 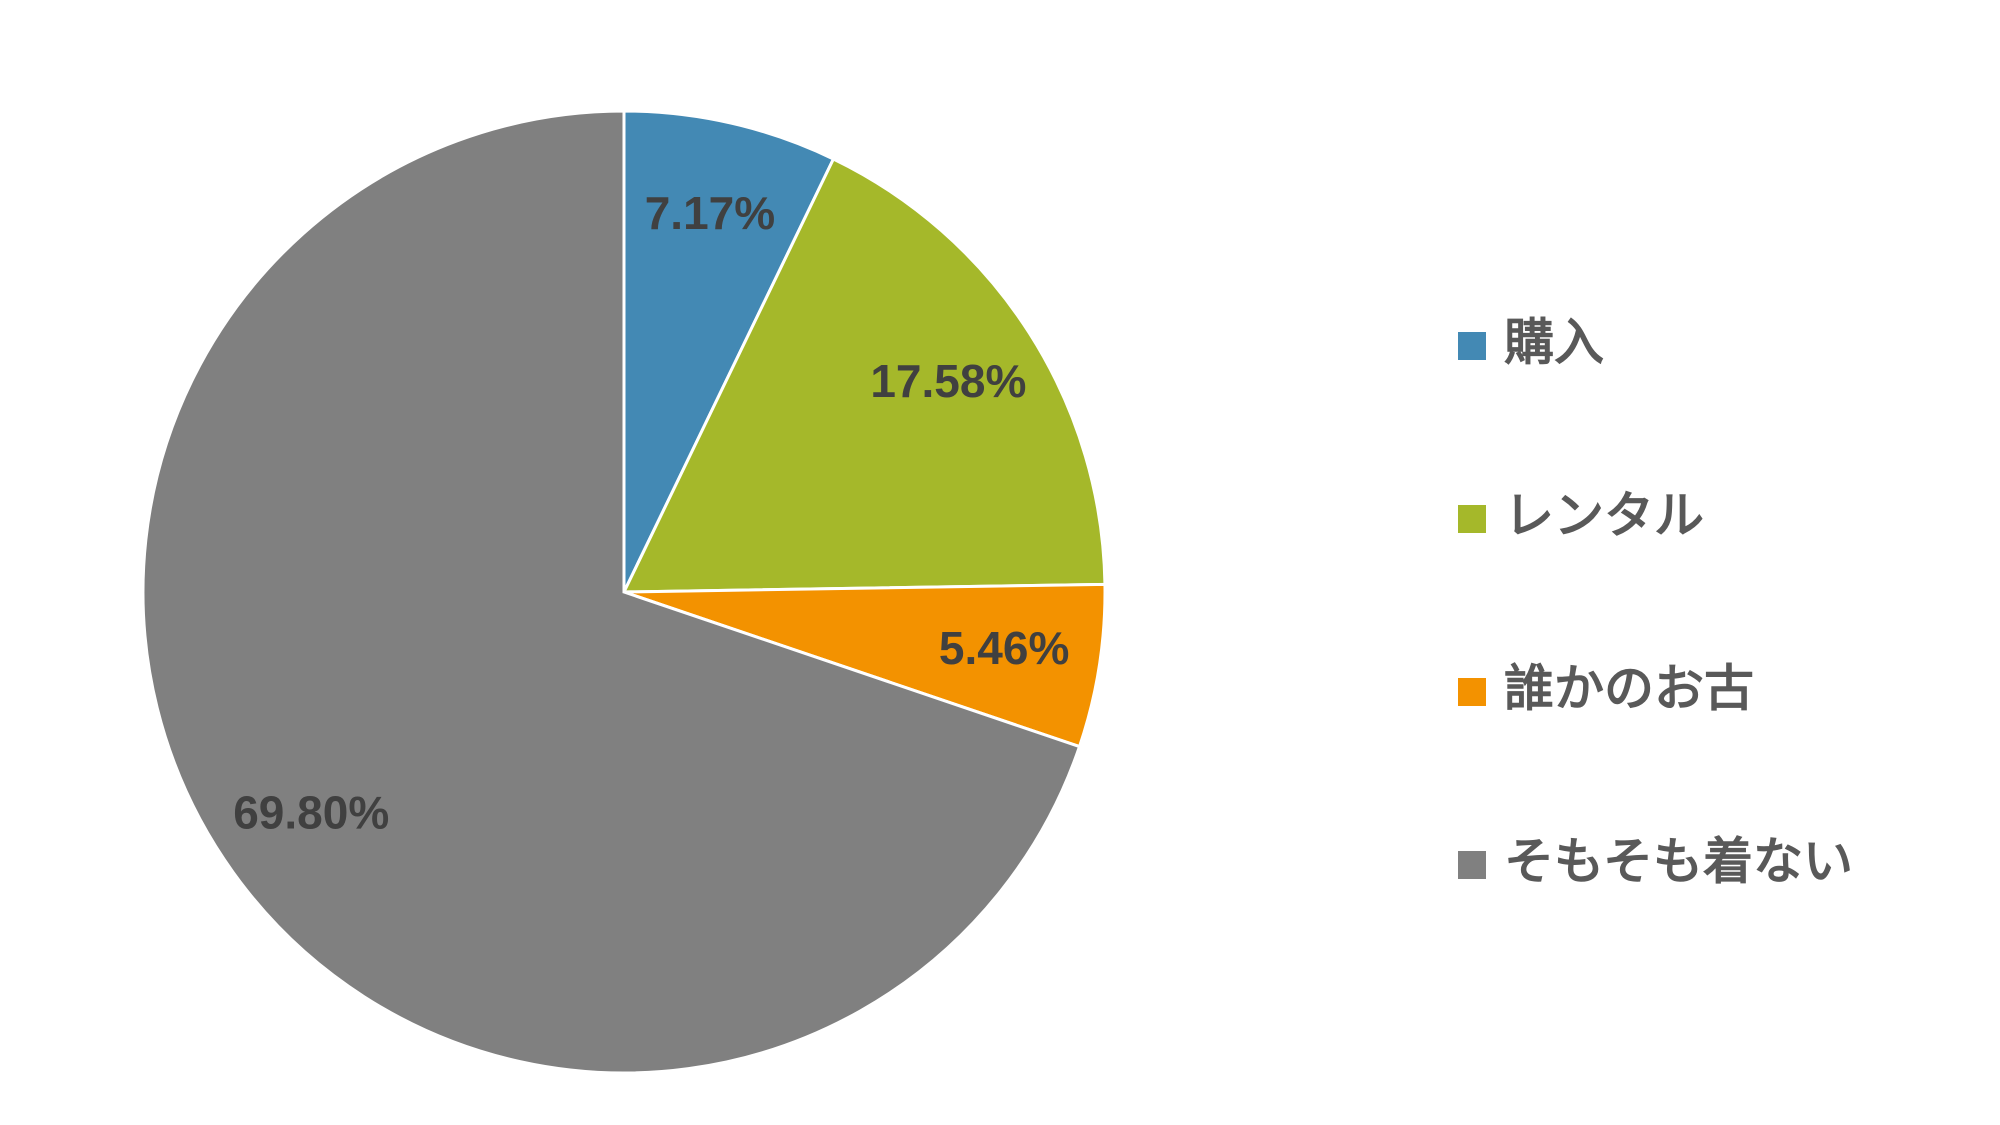 I want to click on legend-label: レンタル, so click(x=1604, y=516).